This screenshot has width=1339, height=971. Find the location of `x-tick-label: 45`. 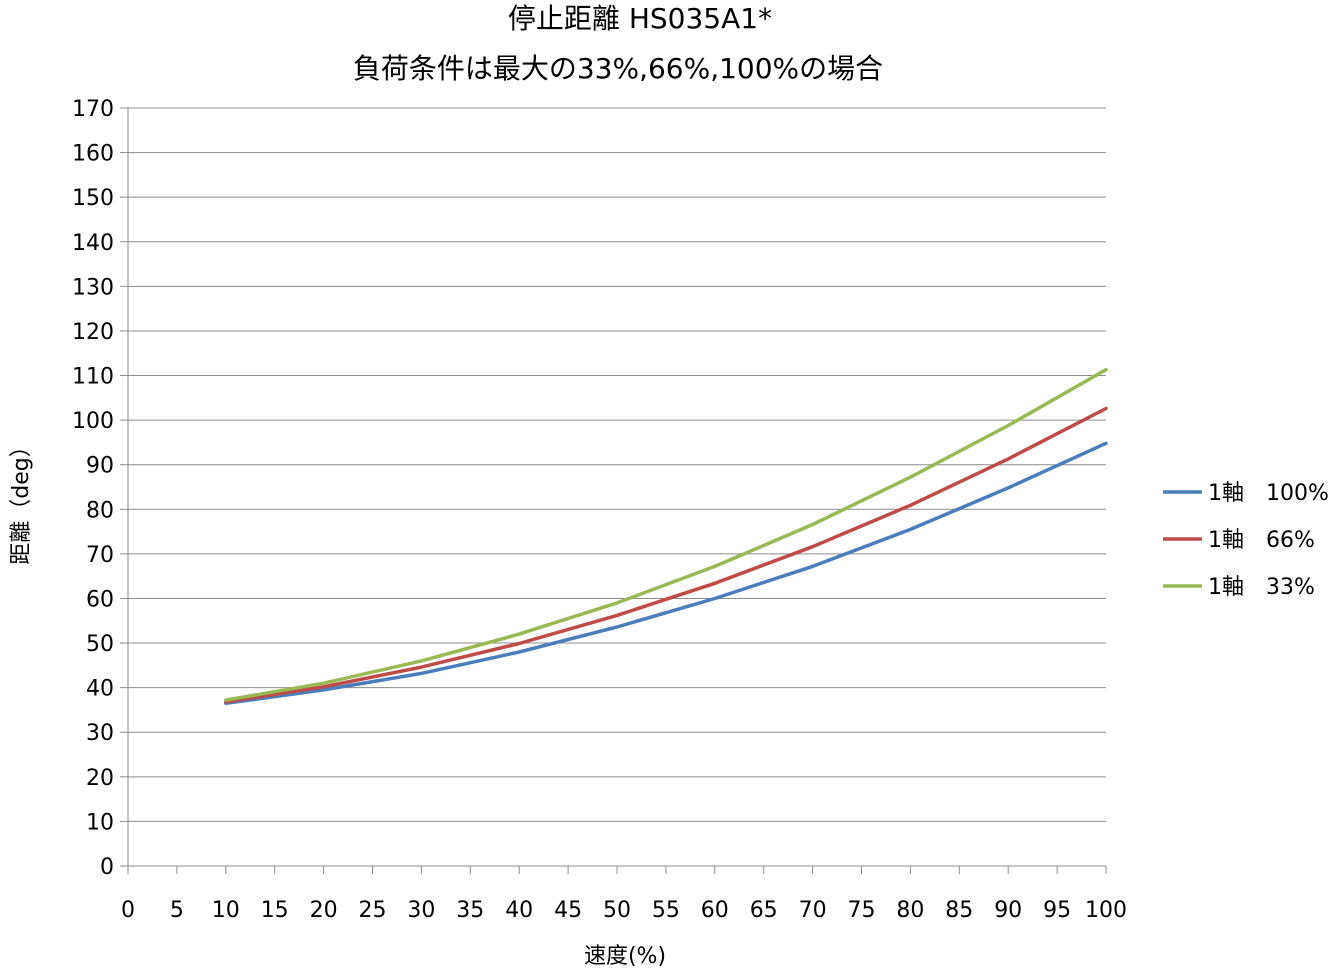

x-tick-label: 45 is located at coordinates (568, 910).